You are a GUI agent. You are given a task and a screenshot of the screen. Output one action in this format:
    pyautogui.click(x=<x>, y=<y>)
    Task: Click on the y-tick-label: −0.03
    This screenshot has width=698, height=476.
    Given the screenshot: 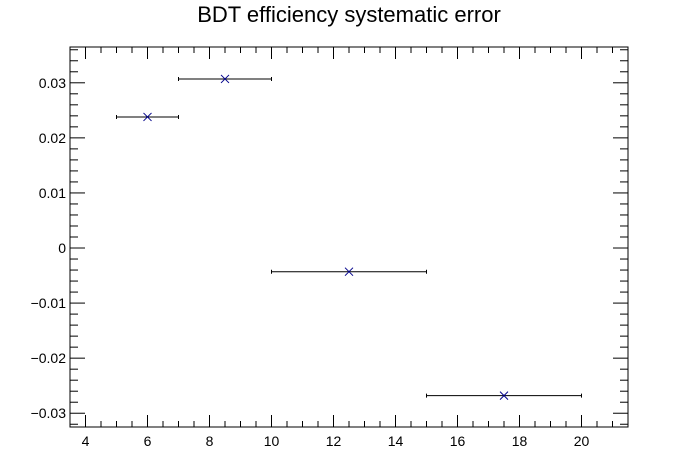 What is the action you would take?
    pyautogui.click(x=49, y=413)
    